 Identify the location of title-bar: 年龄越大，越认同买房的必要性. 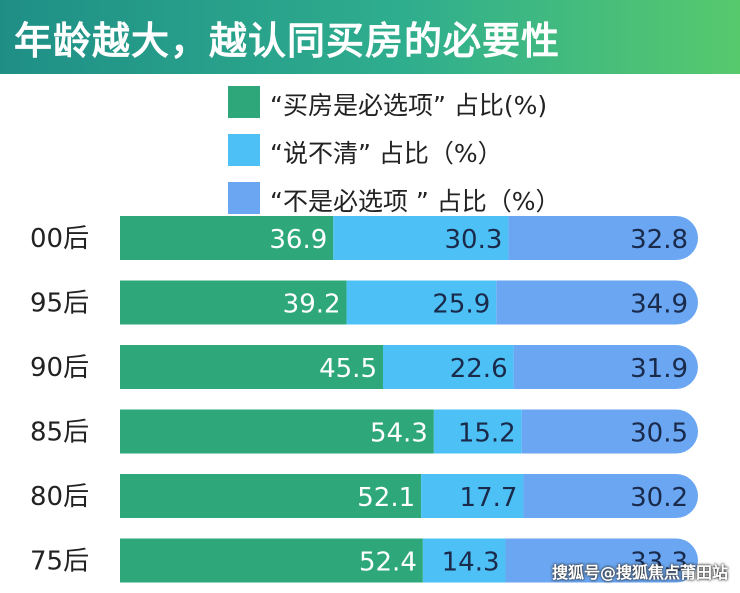
(370, 37).